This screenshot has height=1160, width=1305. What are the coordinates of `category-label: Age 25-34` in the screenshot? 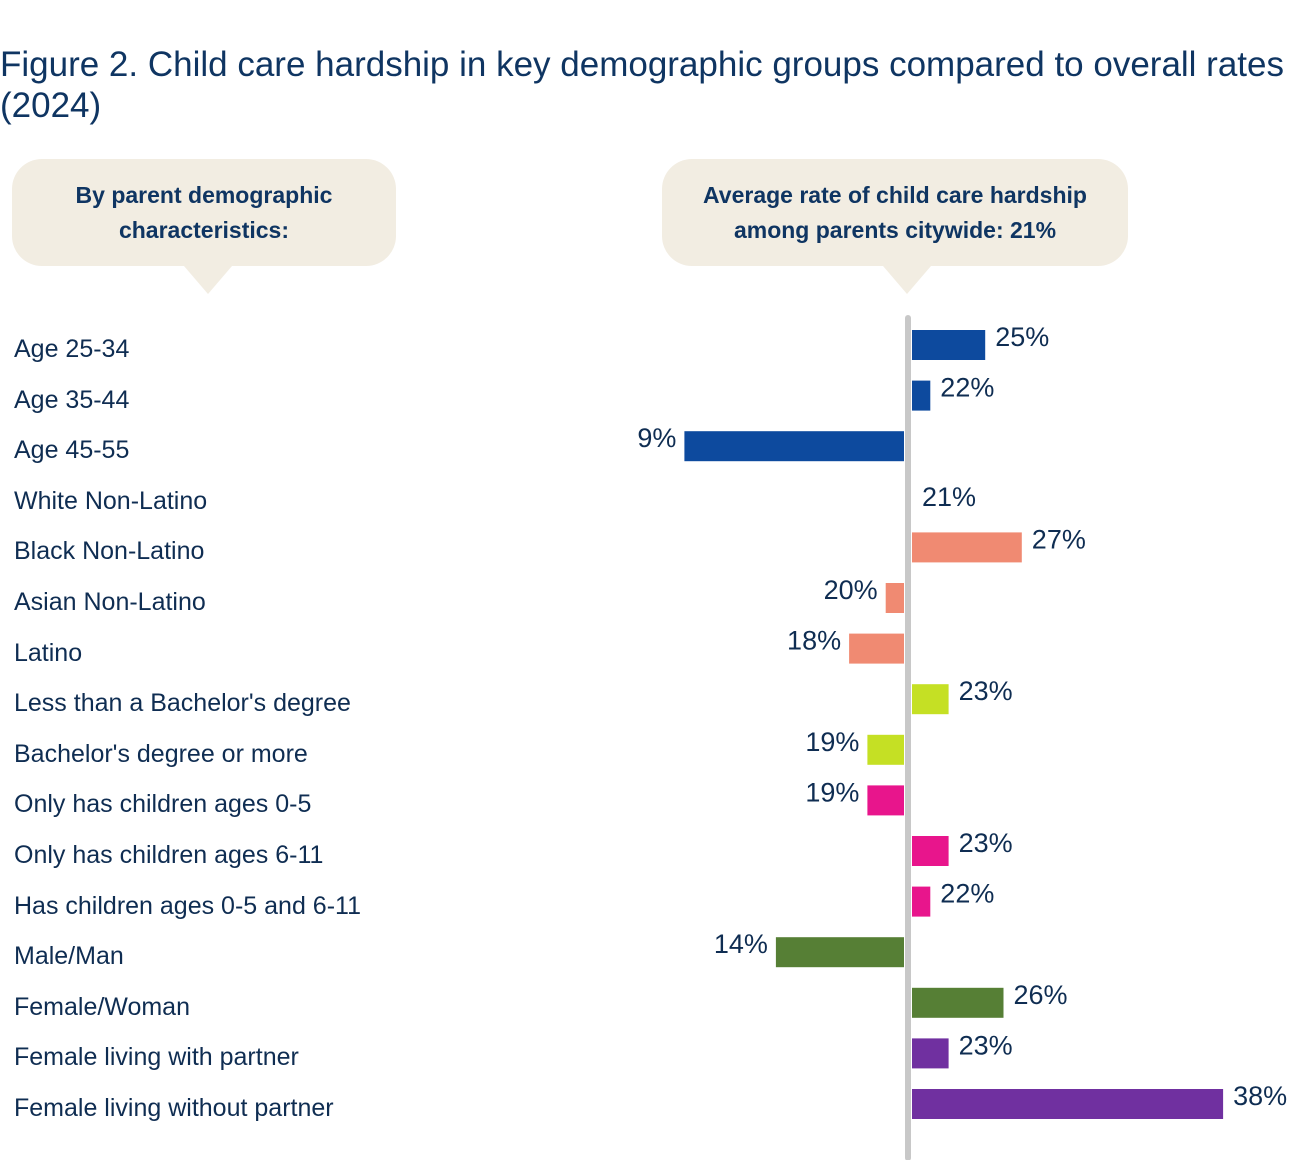 It's located at (72, 349).